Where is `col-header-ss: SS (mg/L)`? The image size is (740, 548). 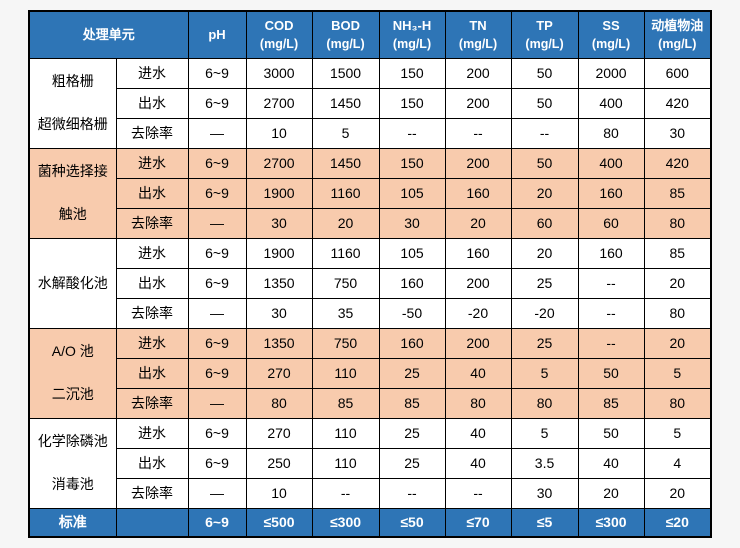
col-header-ss: SS (mg/L) is located at coordinates (611, 34).